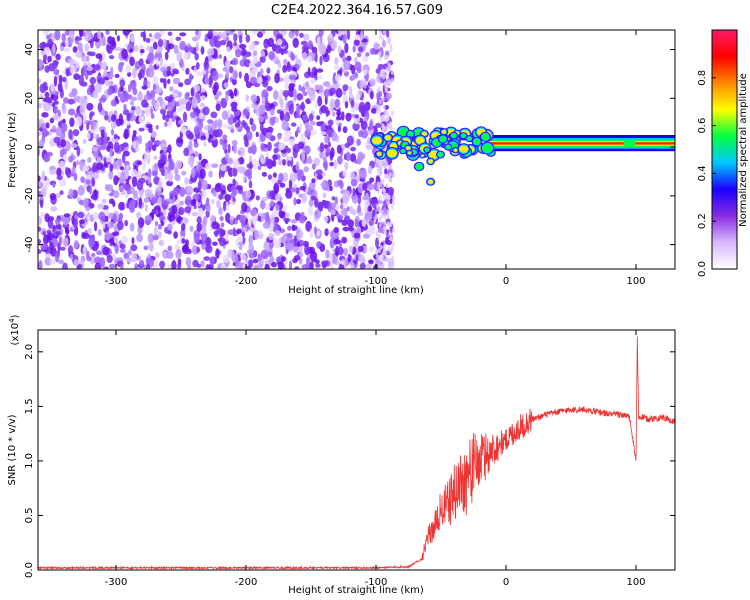  Describe the element at coordinates (29, 406) in the screenshot. I see `y-tick-label: 1.5` at that location.